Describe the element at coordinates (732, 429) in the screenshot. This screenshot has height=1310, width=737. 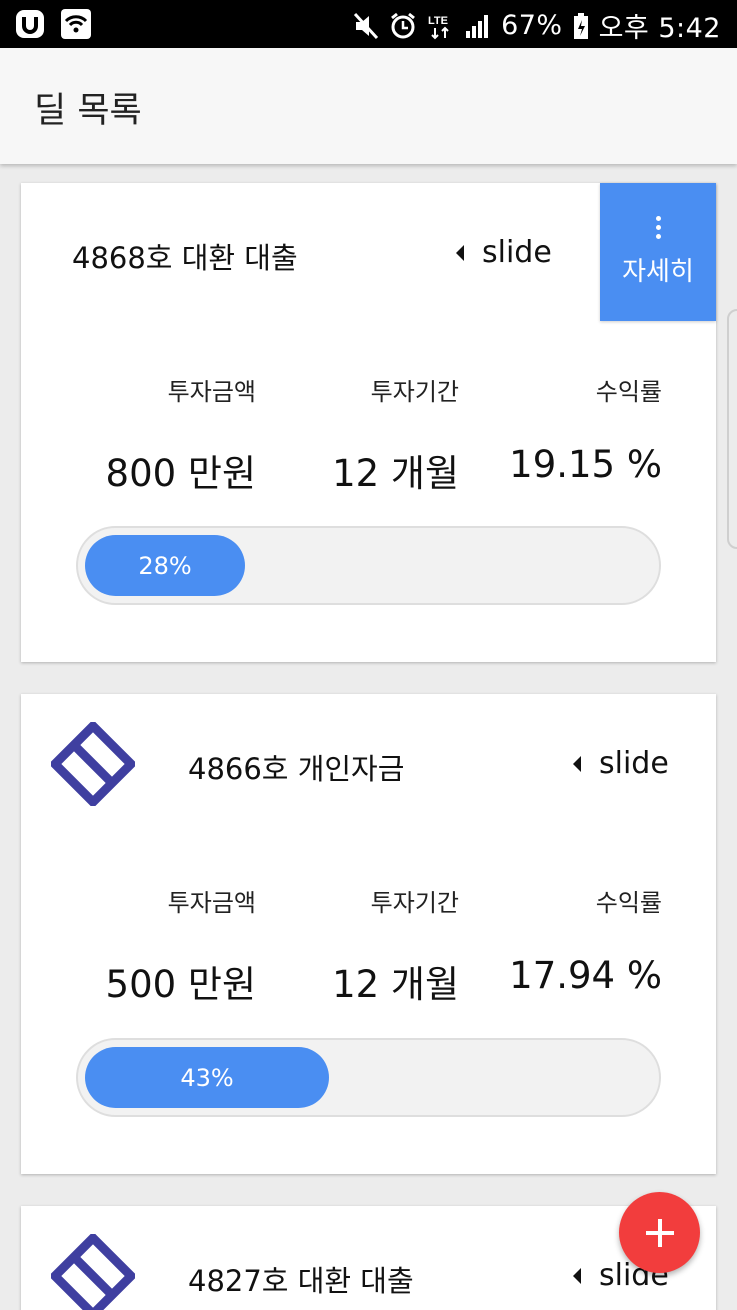
I see `drawer-handle` at that location.